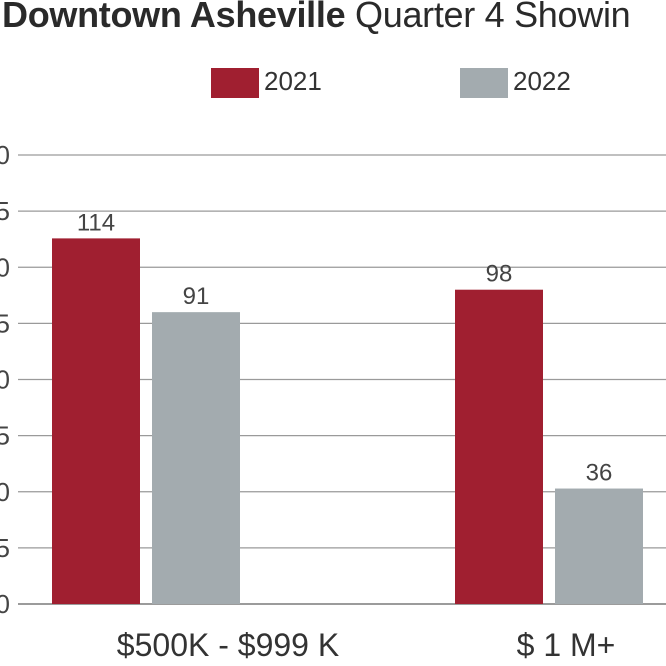  What do you see at coordinates (493, 17) in the screenshot?
I see `chart-title-rest: Quarter 4 Showin` at bounding box center [493, 17].